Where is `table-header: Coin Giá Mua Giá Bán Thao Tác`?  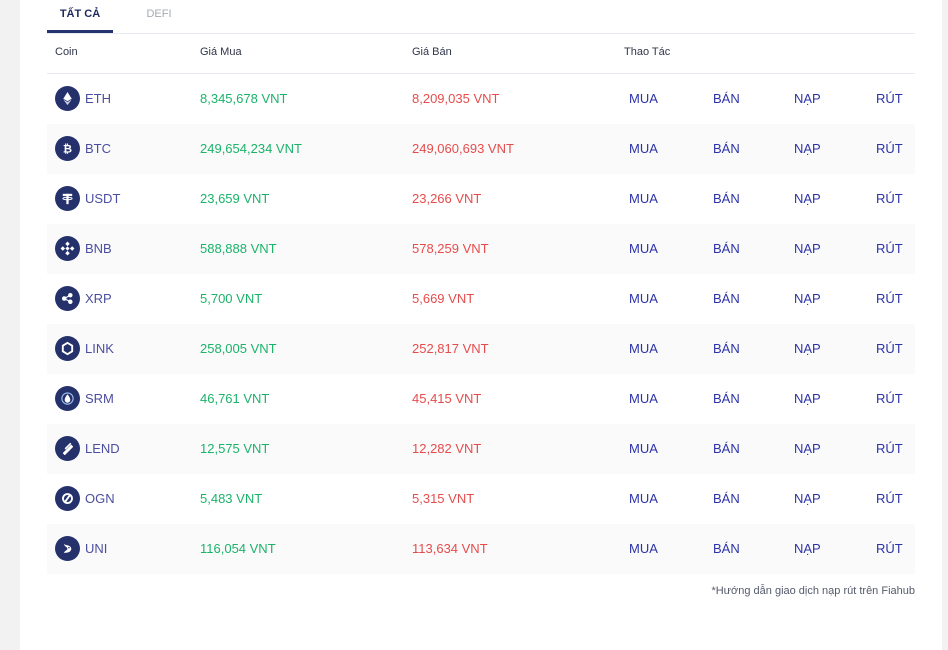 table-header: Coin Giá Mua Giá Bán Thao Tác is located at coordinates (481, 53).